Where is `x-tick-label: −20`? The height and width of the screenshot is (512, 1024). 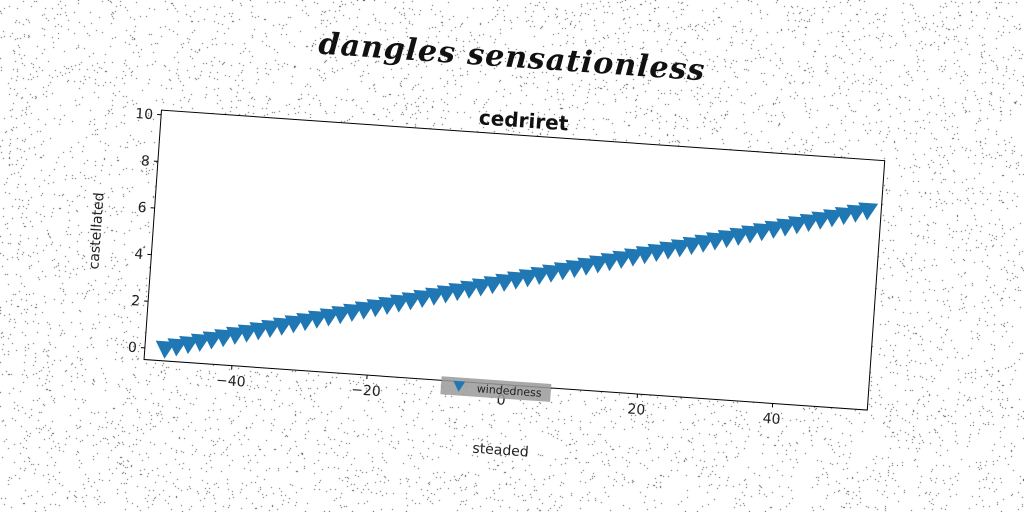
x-tick-label: −20 is located at coordinates (366, 391).